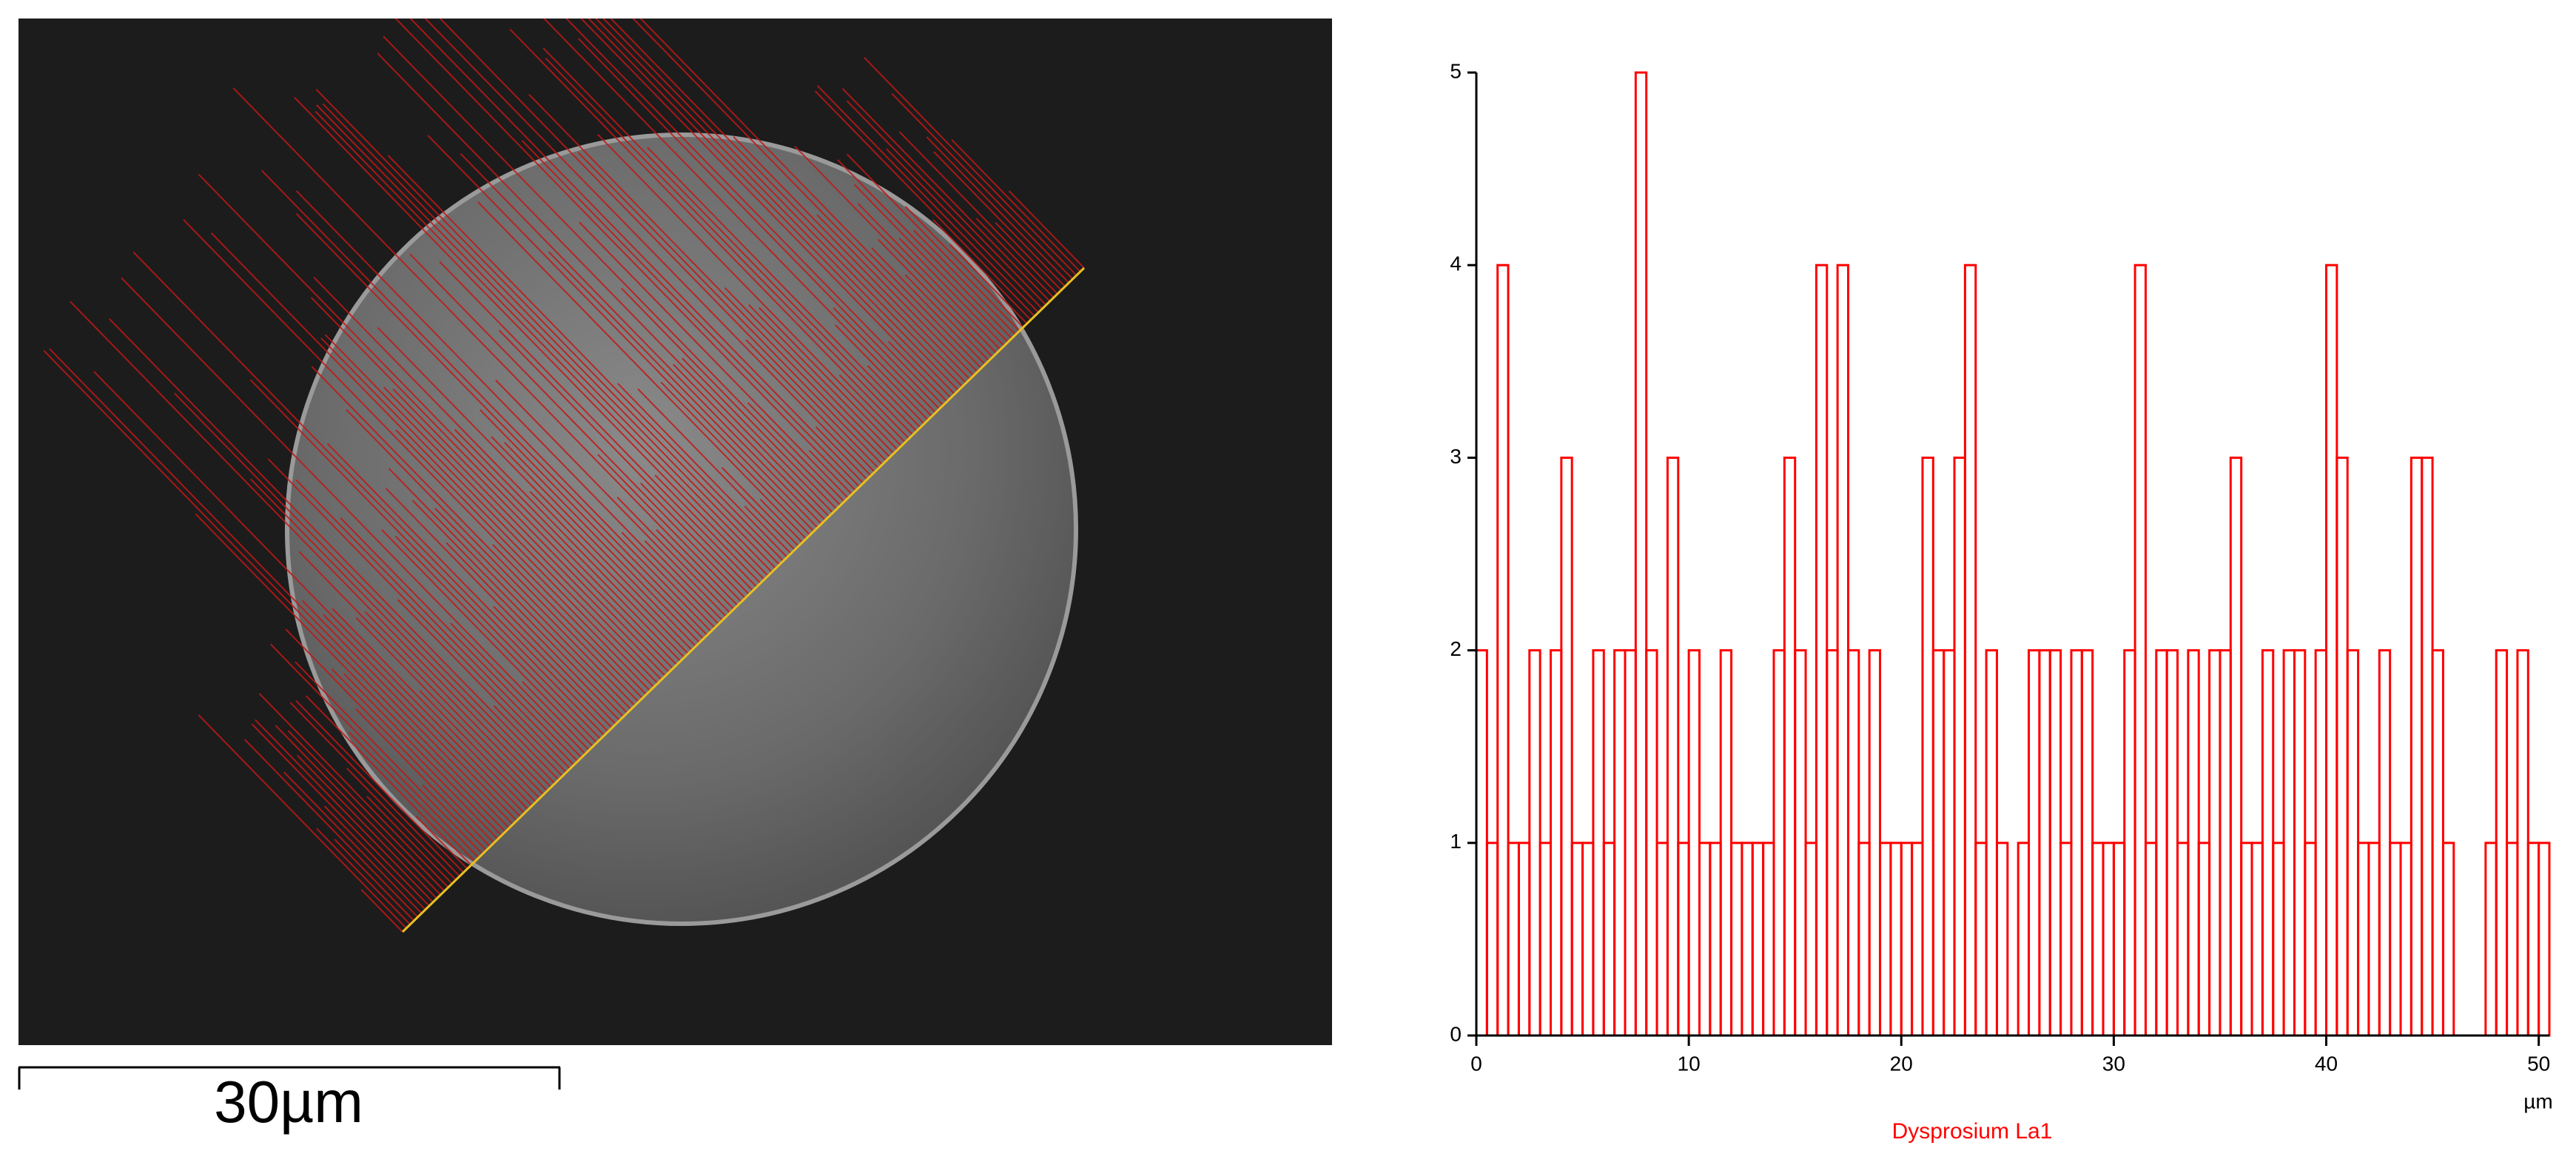  Describe the element at coordinates (2537, 1101) in the screenshot. I see `x-unit: µm` at that location.